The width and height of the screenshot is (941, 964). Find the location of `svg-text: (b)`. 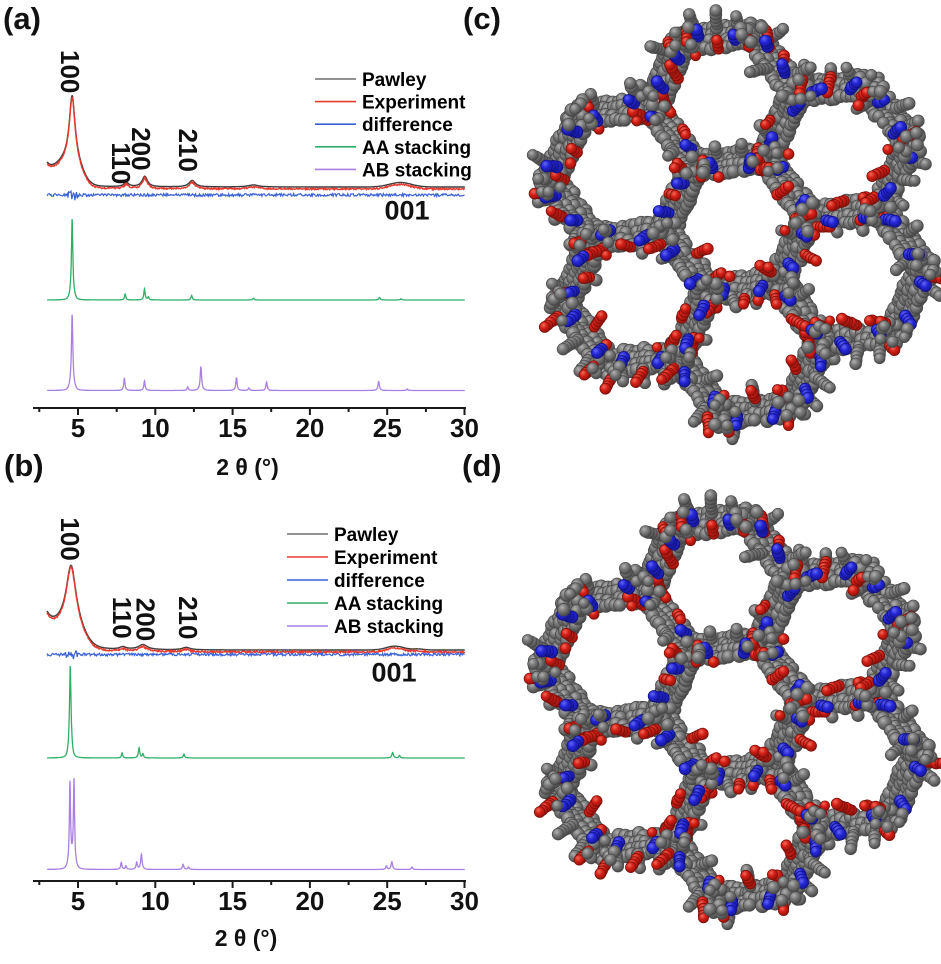

svg-text: (b) is located at coordinates (24, 465).